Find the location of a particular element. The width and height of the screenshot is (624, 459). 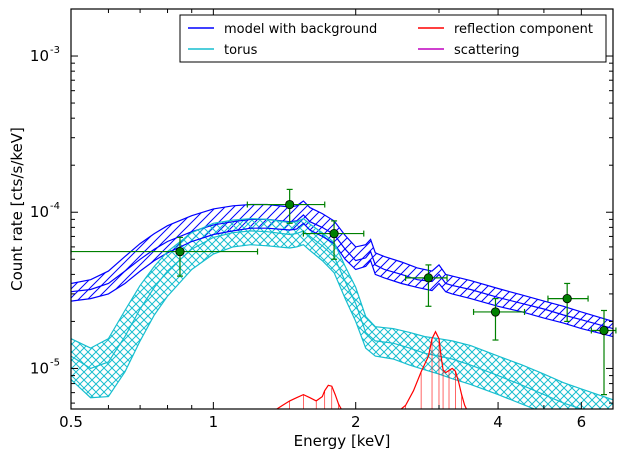

y-tick-exponent: -3 is located at coordinates (55, 50).